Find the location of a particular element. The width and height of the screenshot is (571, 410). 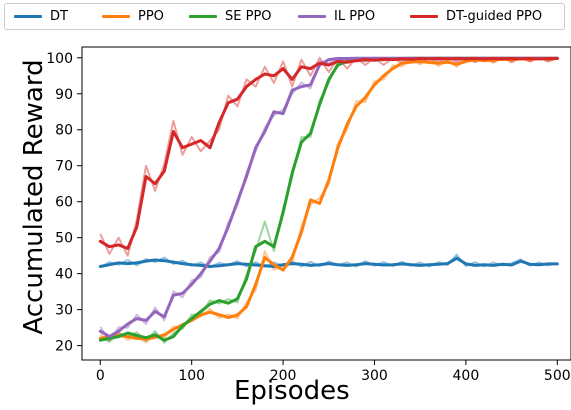

y-tick-label: 90 is located at coordinates (64, 95).